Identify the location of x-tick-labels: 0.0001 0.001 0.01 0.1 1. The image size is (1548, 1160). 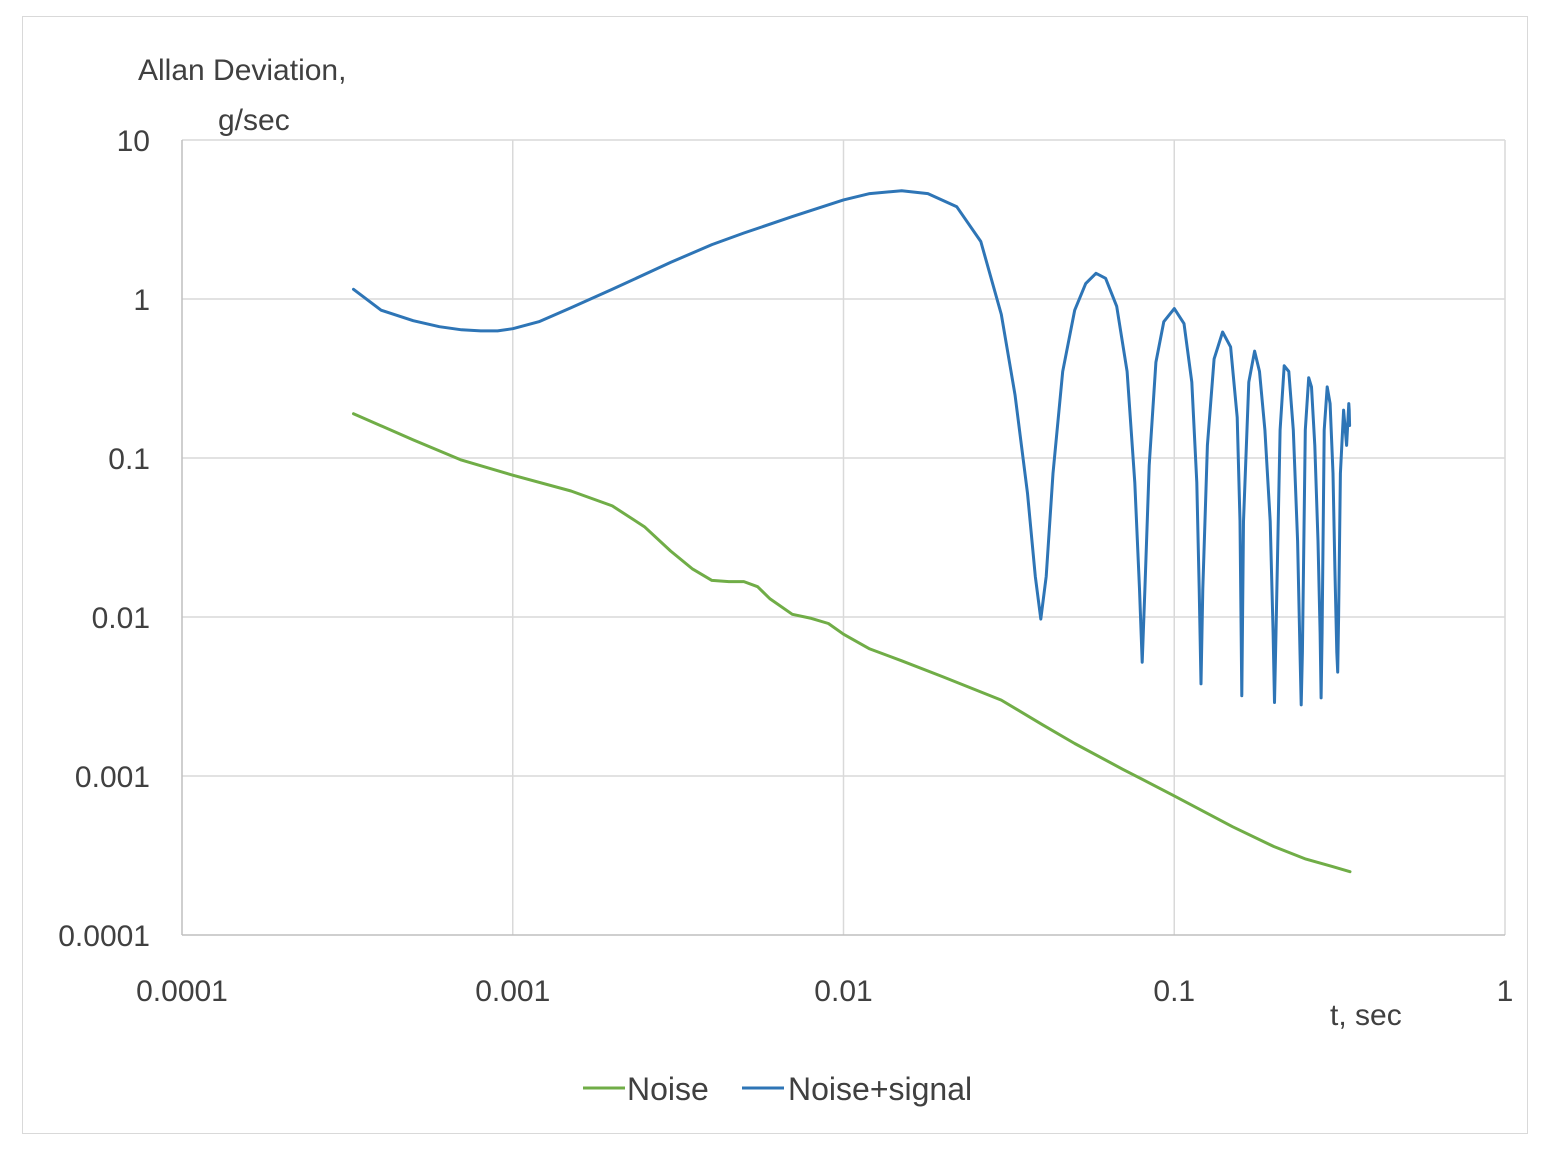
(824, 991).